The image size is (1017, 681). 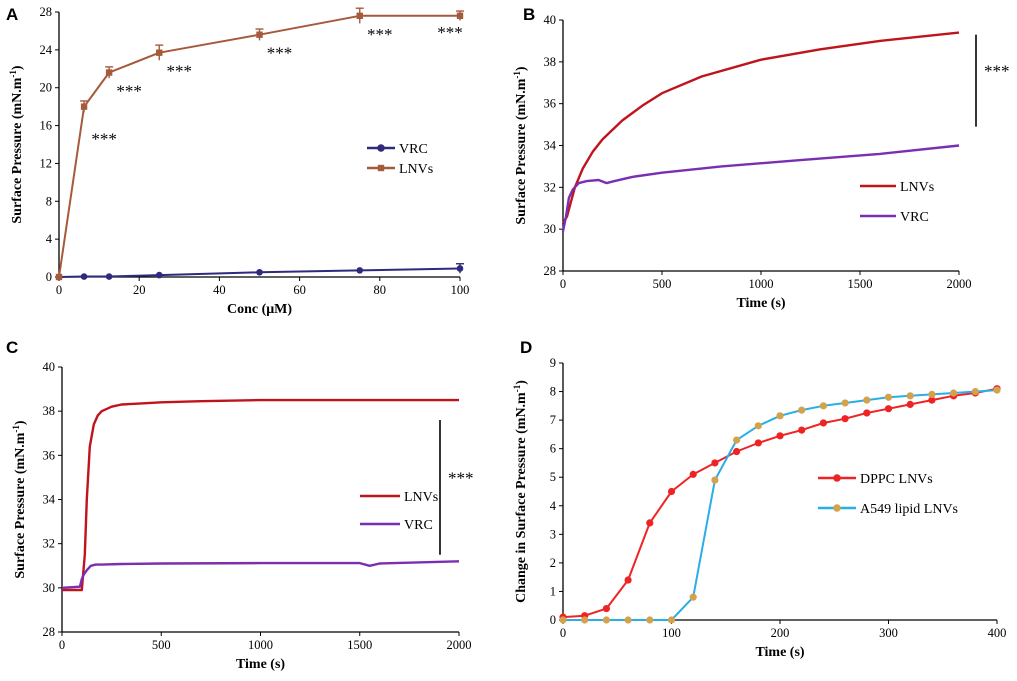 What do you see at coordinates (12, 347) in the screenshot?
I see `panel-c-letter: C` at bounding box center [12, 347].